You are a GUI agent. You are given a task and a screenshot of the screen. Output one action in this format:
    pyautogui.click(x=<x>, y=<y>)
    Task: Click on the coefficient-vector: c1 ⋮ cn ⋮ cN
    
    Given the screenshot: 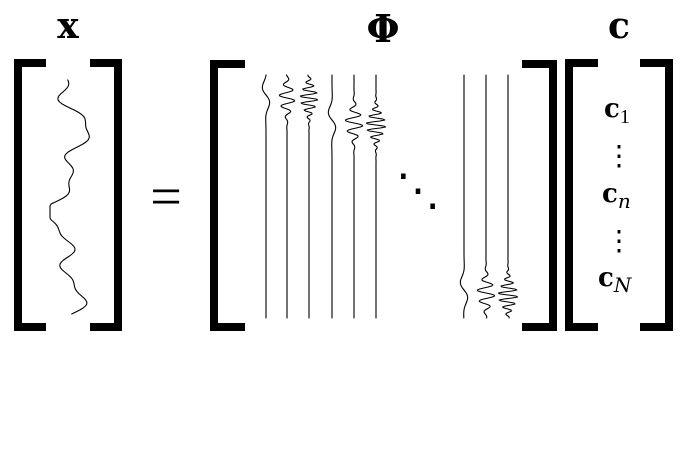 What is the action you would take?
    pyautogui.click(x=619, y=195)
    